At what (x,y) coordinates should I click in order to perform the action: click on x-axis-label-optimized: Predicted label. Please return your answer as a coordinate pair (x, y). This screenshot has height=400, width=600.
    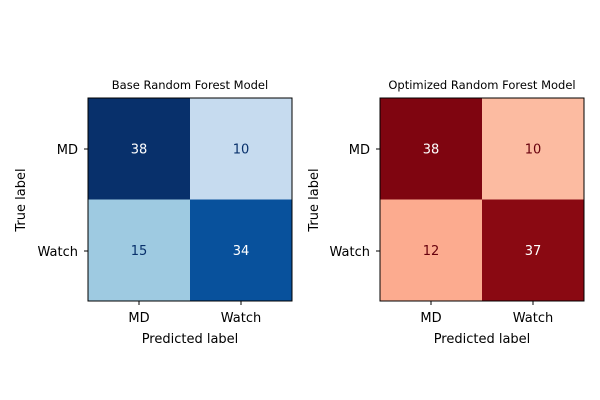
    Looking at the image, I should click on (482, 339).